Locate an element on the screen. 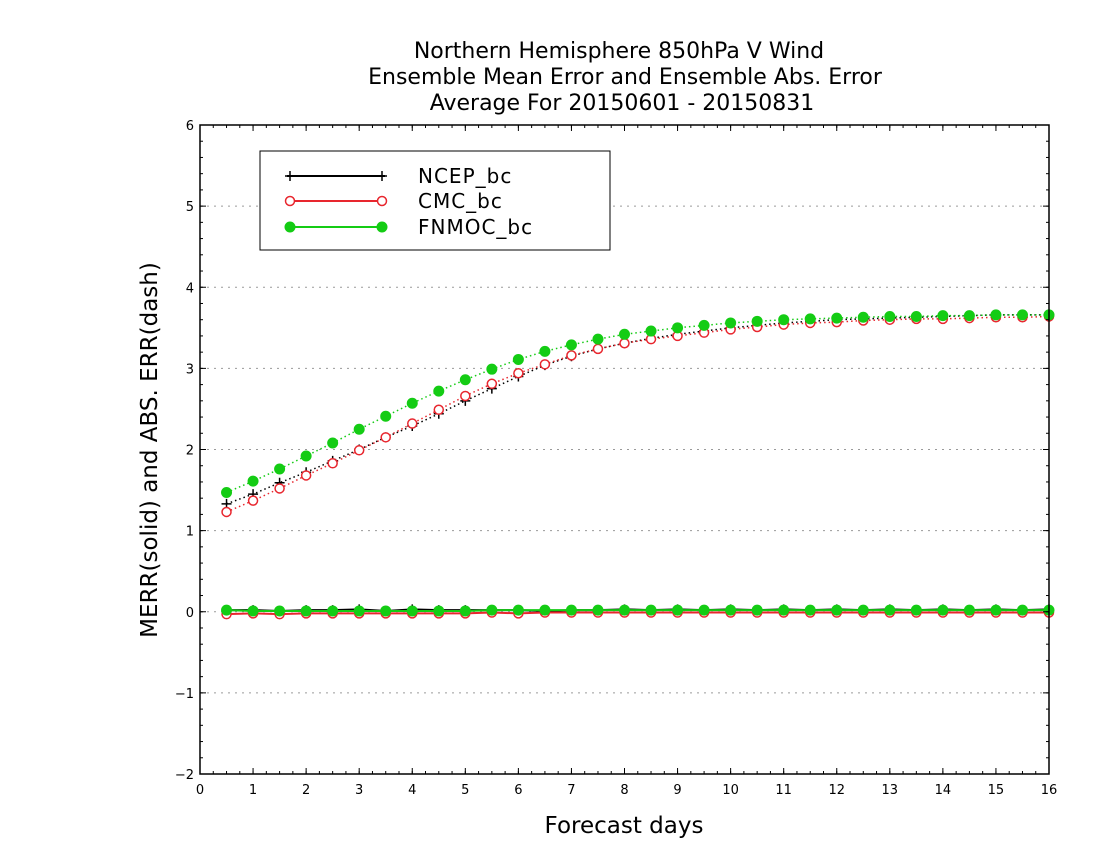 The height and width of the screenshot is (850, 1100). x-tick-label: 4 is located at coordinates (412, 790).